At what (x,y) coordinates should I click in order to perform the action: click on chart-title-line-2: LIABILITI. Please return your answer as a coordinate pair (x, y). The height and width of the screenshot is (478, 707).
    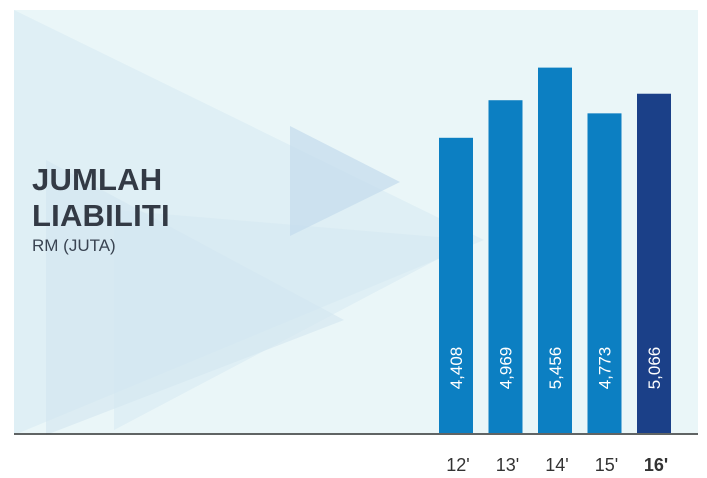
    Looking at the image, I should click on (101, 215).